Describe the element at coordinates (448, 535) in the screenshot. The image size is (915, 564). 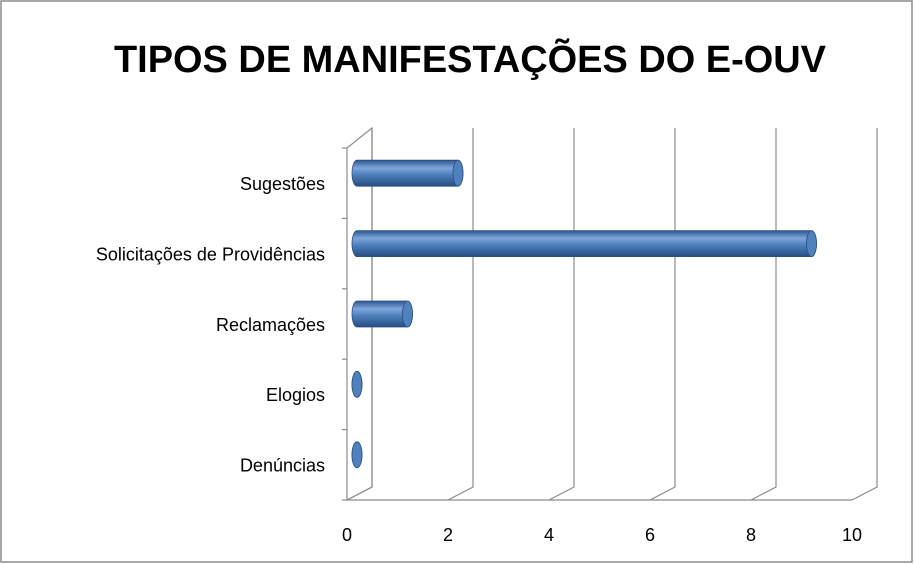
I see `x-tick-label: 2` at that location.